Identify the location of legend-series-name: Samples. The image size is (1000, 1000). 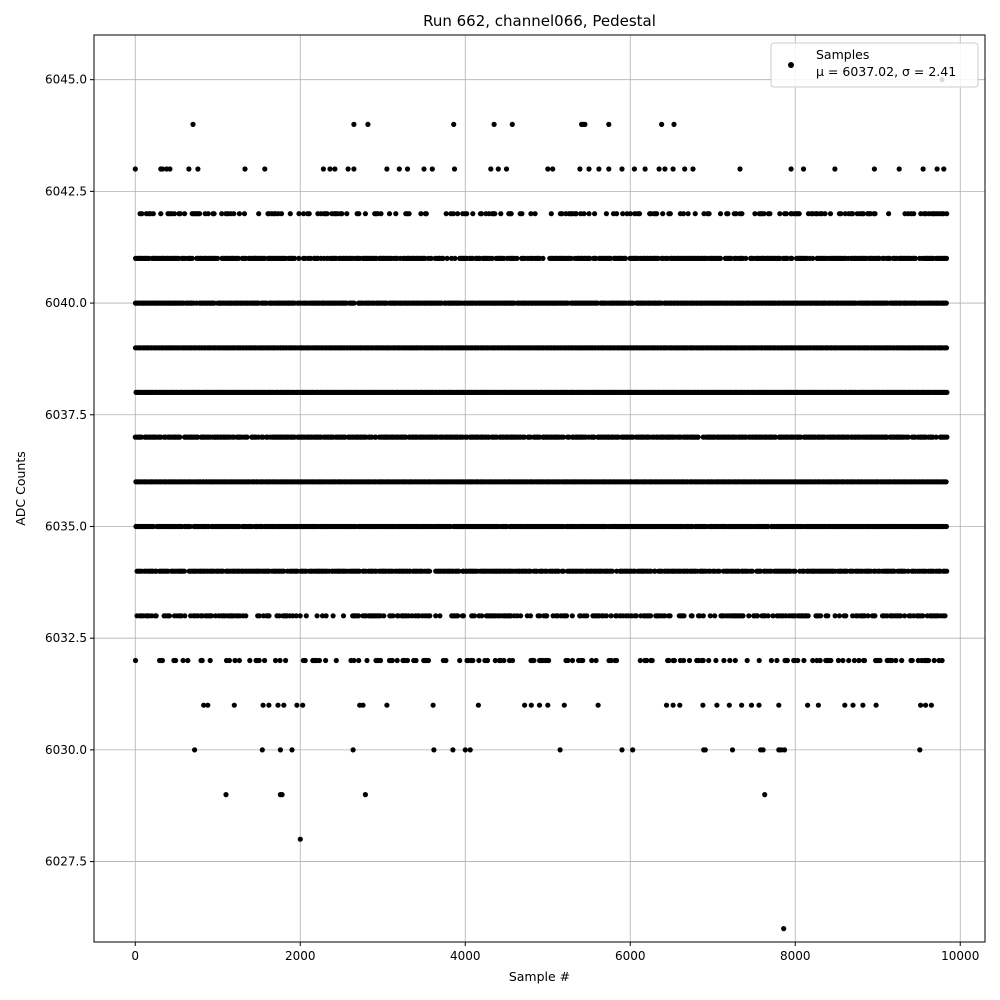
(842, 54).